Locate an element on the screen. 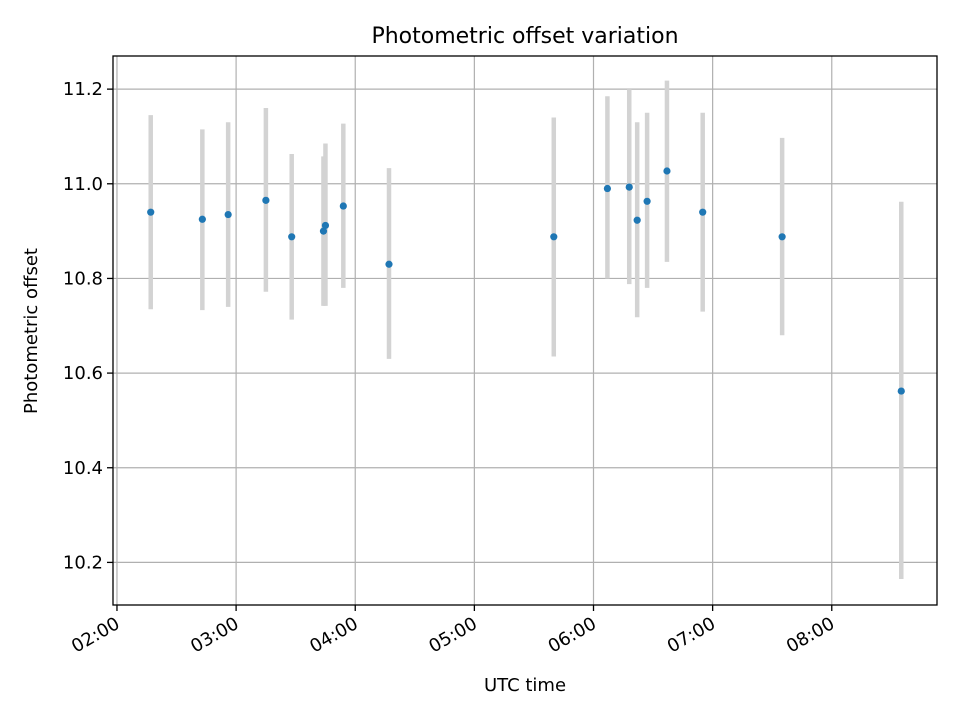 This screenshot has height=720, width=960. y-tick-label: 10.4 is located at coordinates (83, 468).